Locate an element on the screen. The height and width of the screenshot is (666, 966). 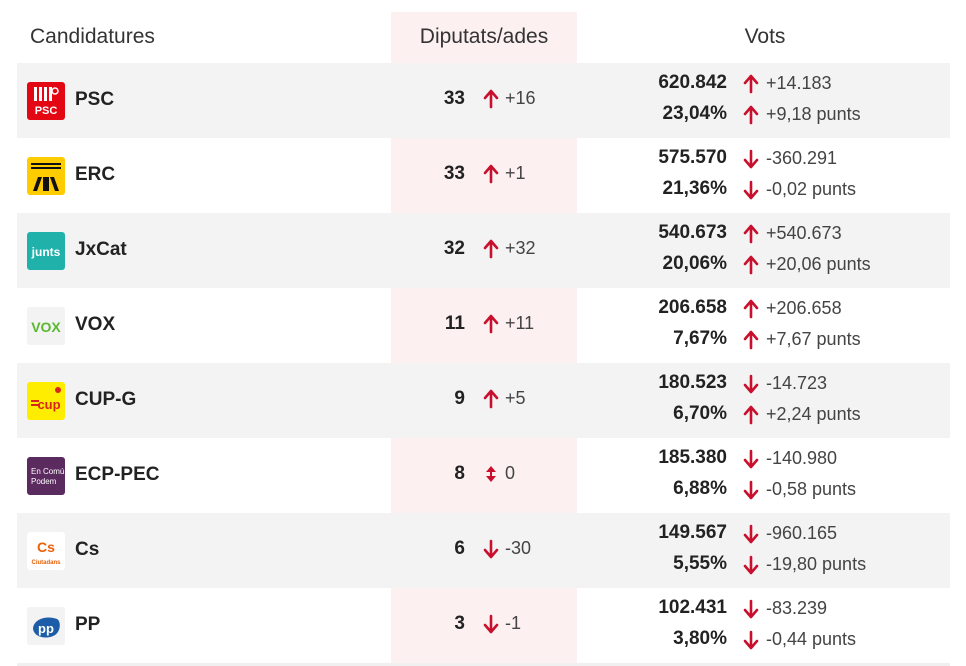
seats-value: 8 is located at coordinates (459, 473).